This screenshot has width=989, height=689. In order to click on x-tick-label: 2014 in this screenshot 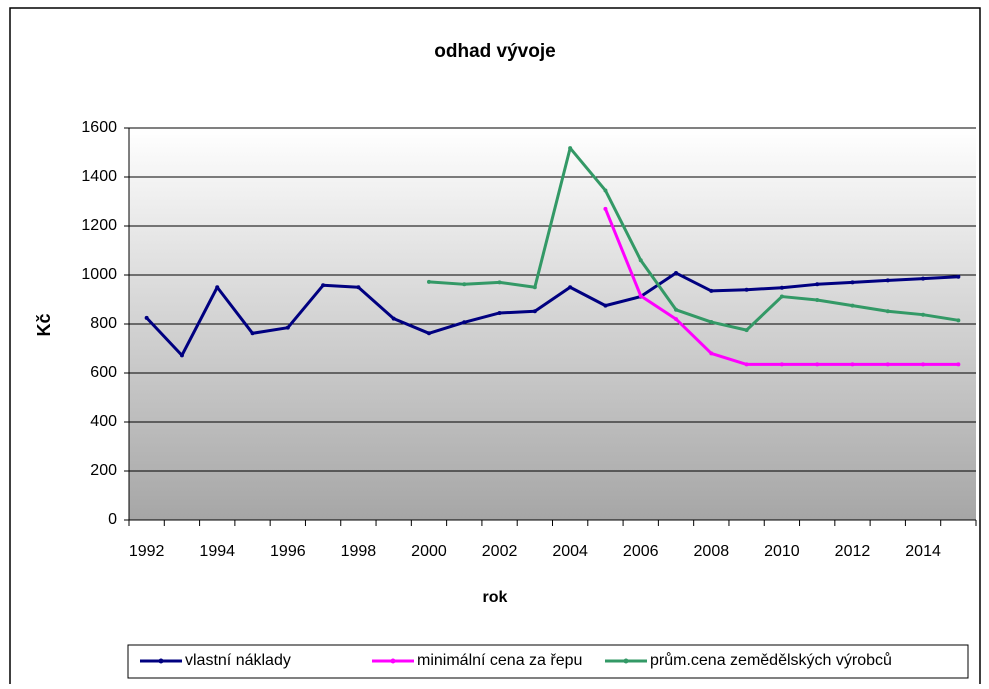, I will do `click(923, 551)`.